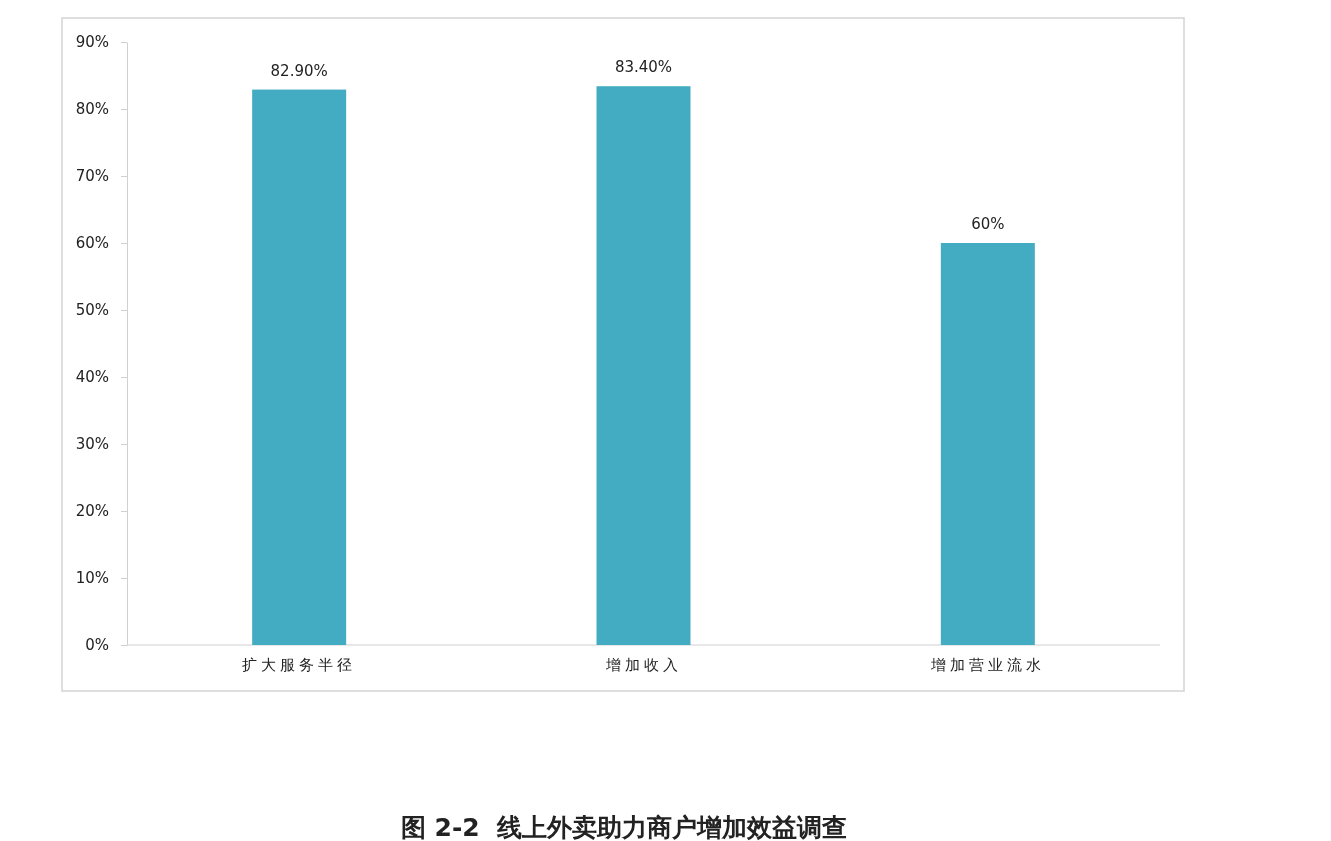 The width and height of the screenshot is (1331, 841). I want to click on y-tick-label: 10%, so click(92, 578).